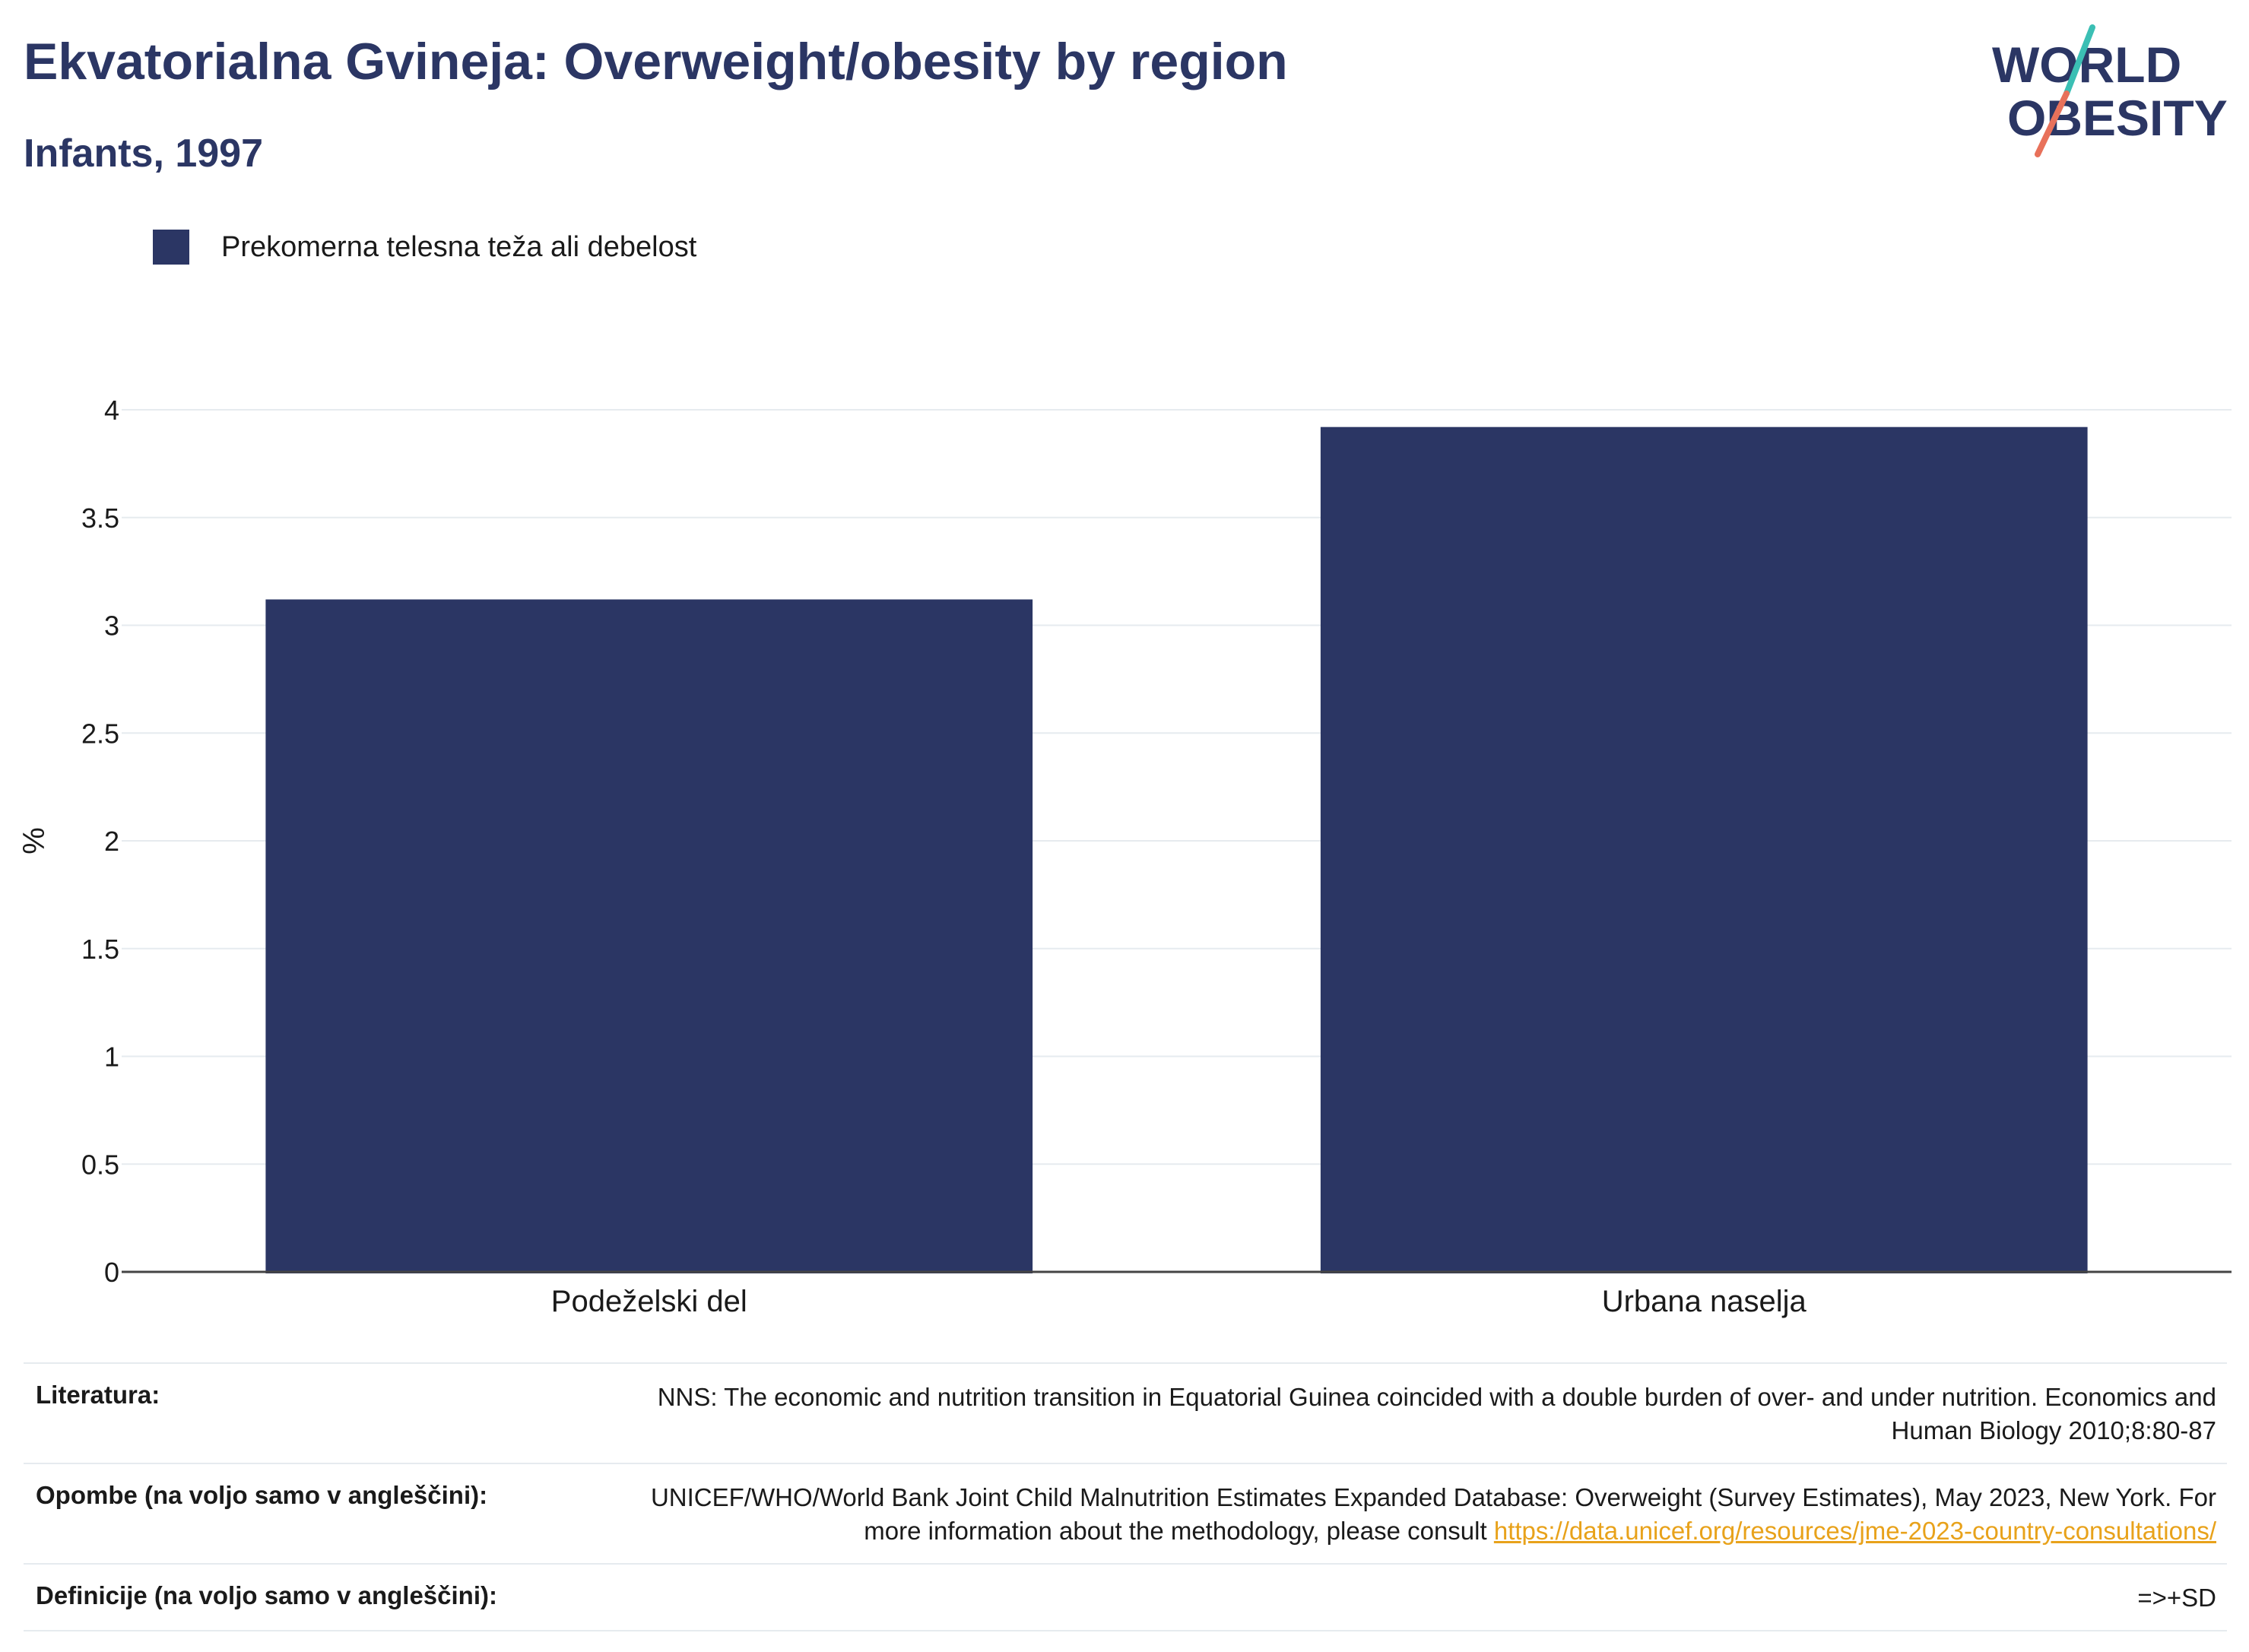 This screenshot has height=1652, width=2249. What do you see at coordinates (2079, 60) in the screenshot?
I see `logo-slash-teal` at bounding box center [2079, 60].